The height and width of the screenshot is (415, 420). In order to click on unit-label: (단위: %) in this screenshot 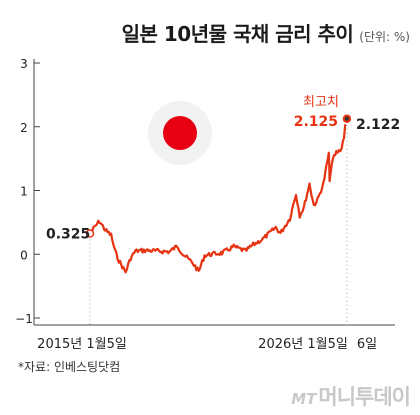, I will do `click(384, 37)`.